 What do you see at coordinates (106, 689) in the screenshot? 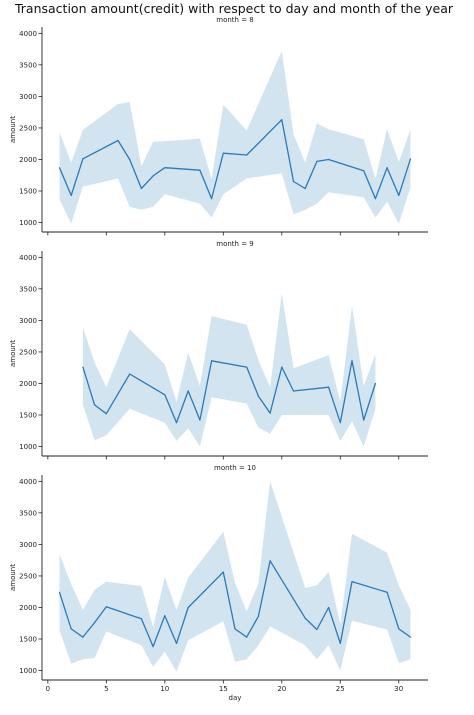
I see `x-tick-label: 5` at bounding box center [106, 689].